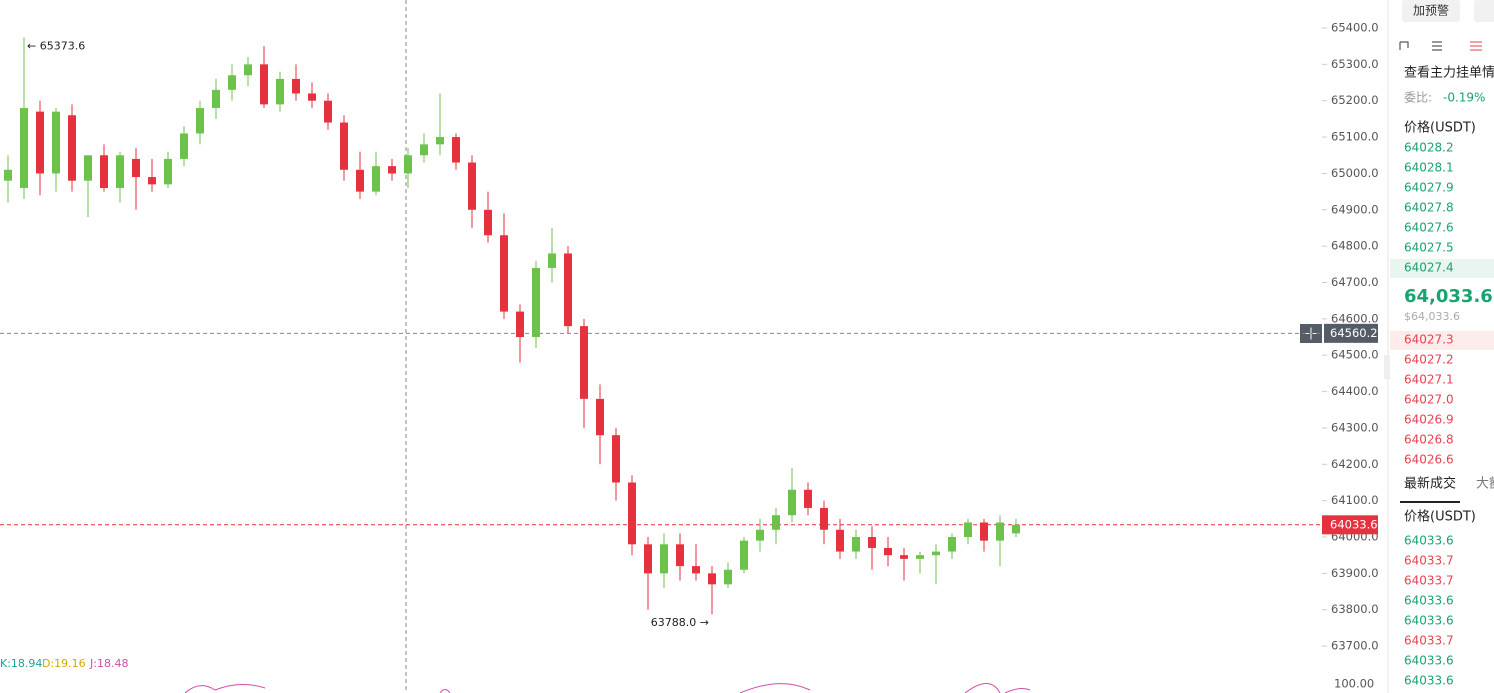 The width and height of the screenshot is (1494, 693). What do you see at coordinates (1430, 484) in the screenshot?
I see `trades-tab: 最新成交` at bounding box center [1430, 484].